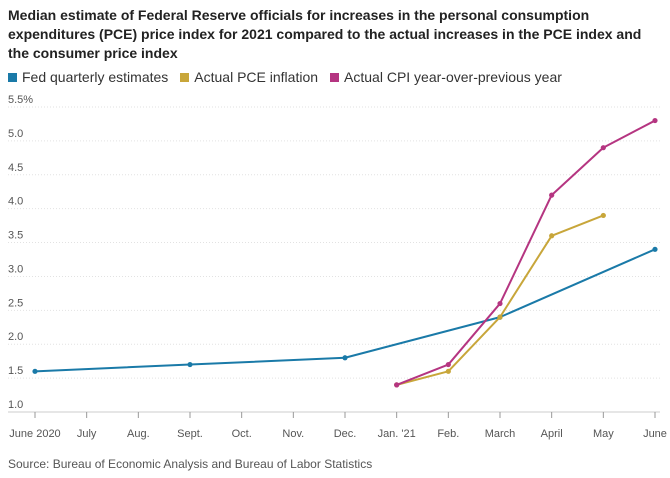 The width and height of the screenshot is (670, 478). What do you see at coordinates (34, 434) in the screenshot?
I see `x-tick-label: June 2020` at bounding box center [34, 434].